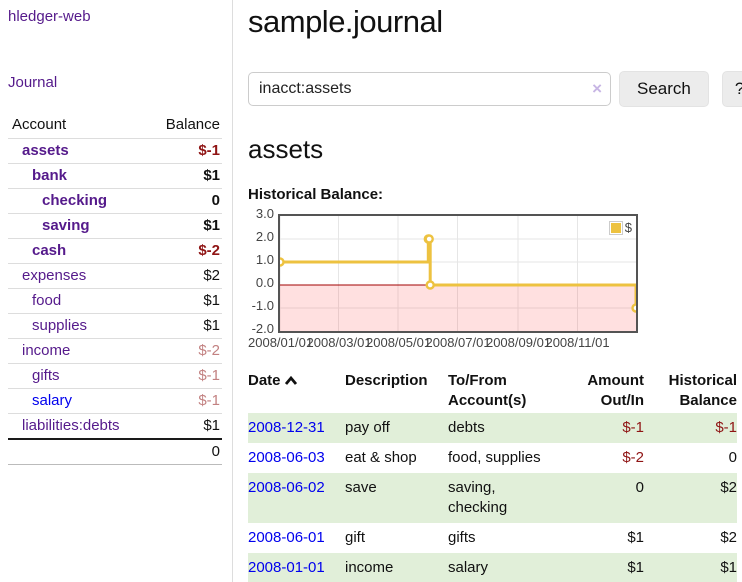 This screenshot has height=582, width=742. I want to click on chart-plot-area: $, so click(458, 273).